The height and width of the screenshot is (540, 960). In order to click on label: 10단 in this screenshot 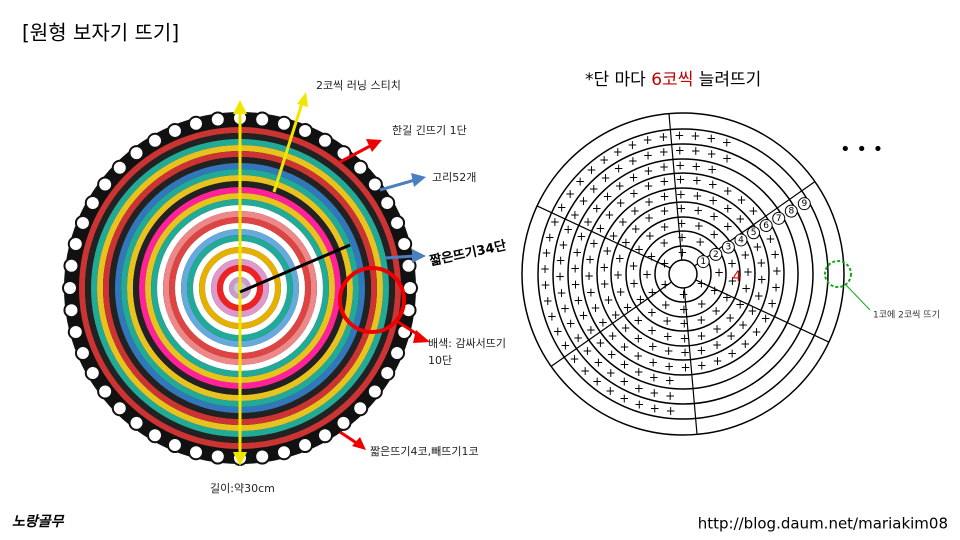, I will do `click(440, 360)`.